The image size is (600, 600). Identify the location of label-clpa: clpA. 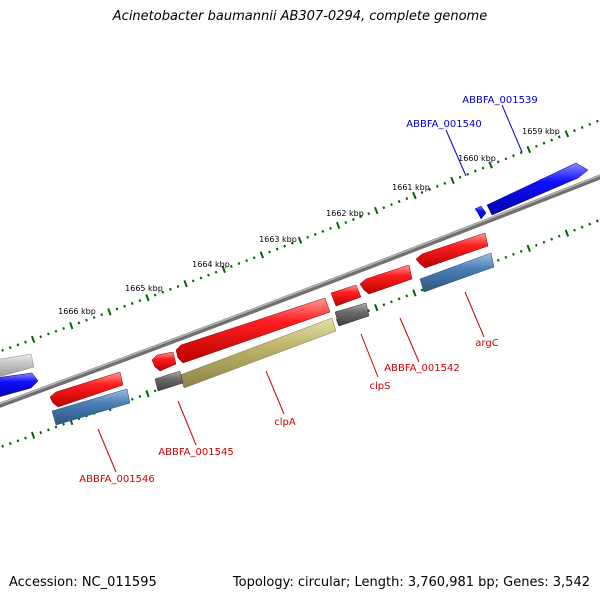
(285, 422).